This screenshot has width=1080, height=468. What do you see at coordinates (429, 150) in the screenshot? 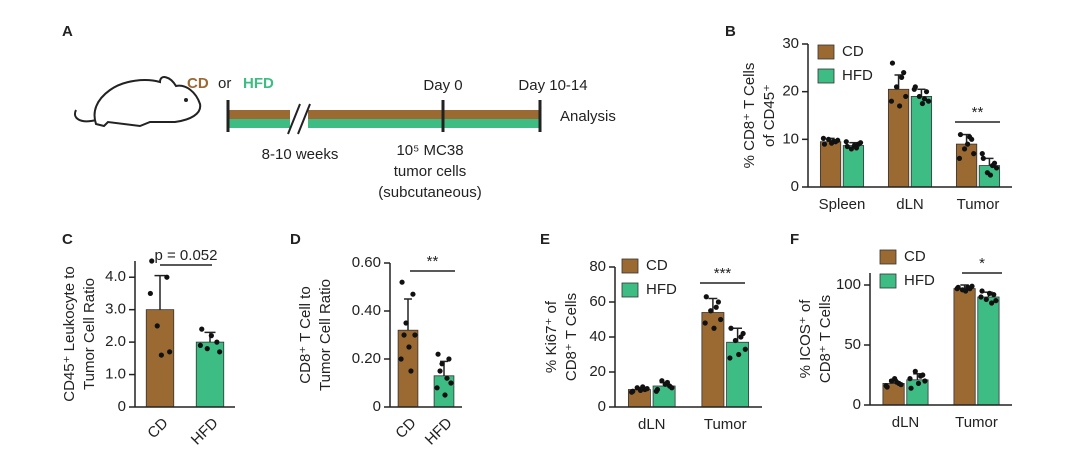
I see `injection: 10⁵ MC38` at bounding box center [429, 150].